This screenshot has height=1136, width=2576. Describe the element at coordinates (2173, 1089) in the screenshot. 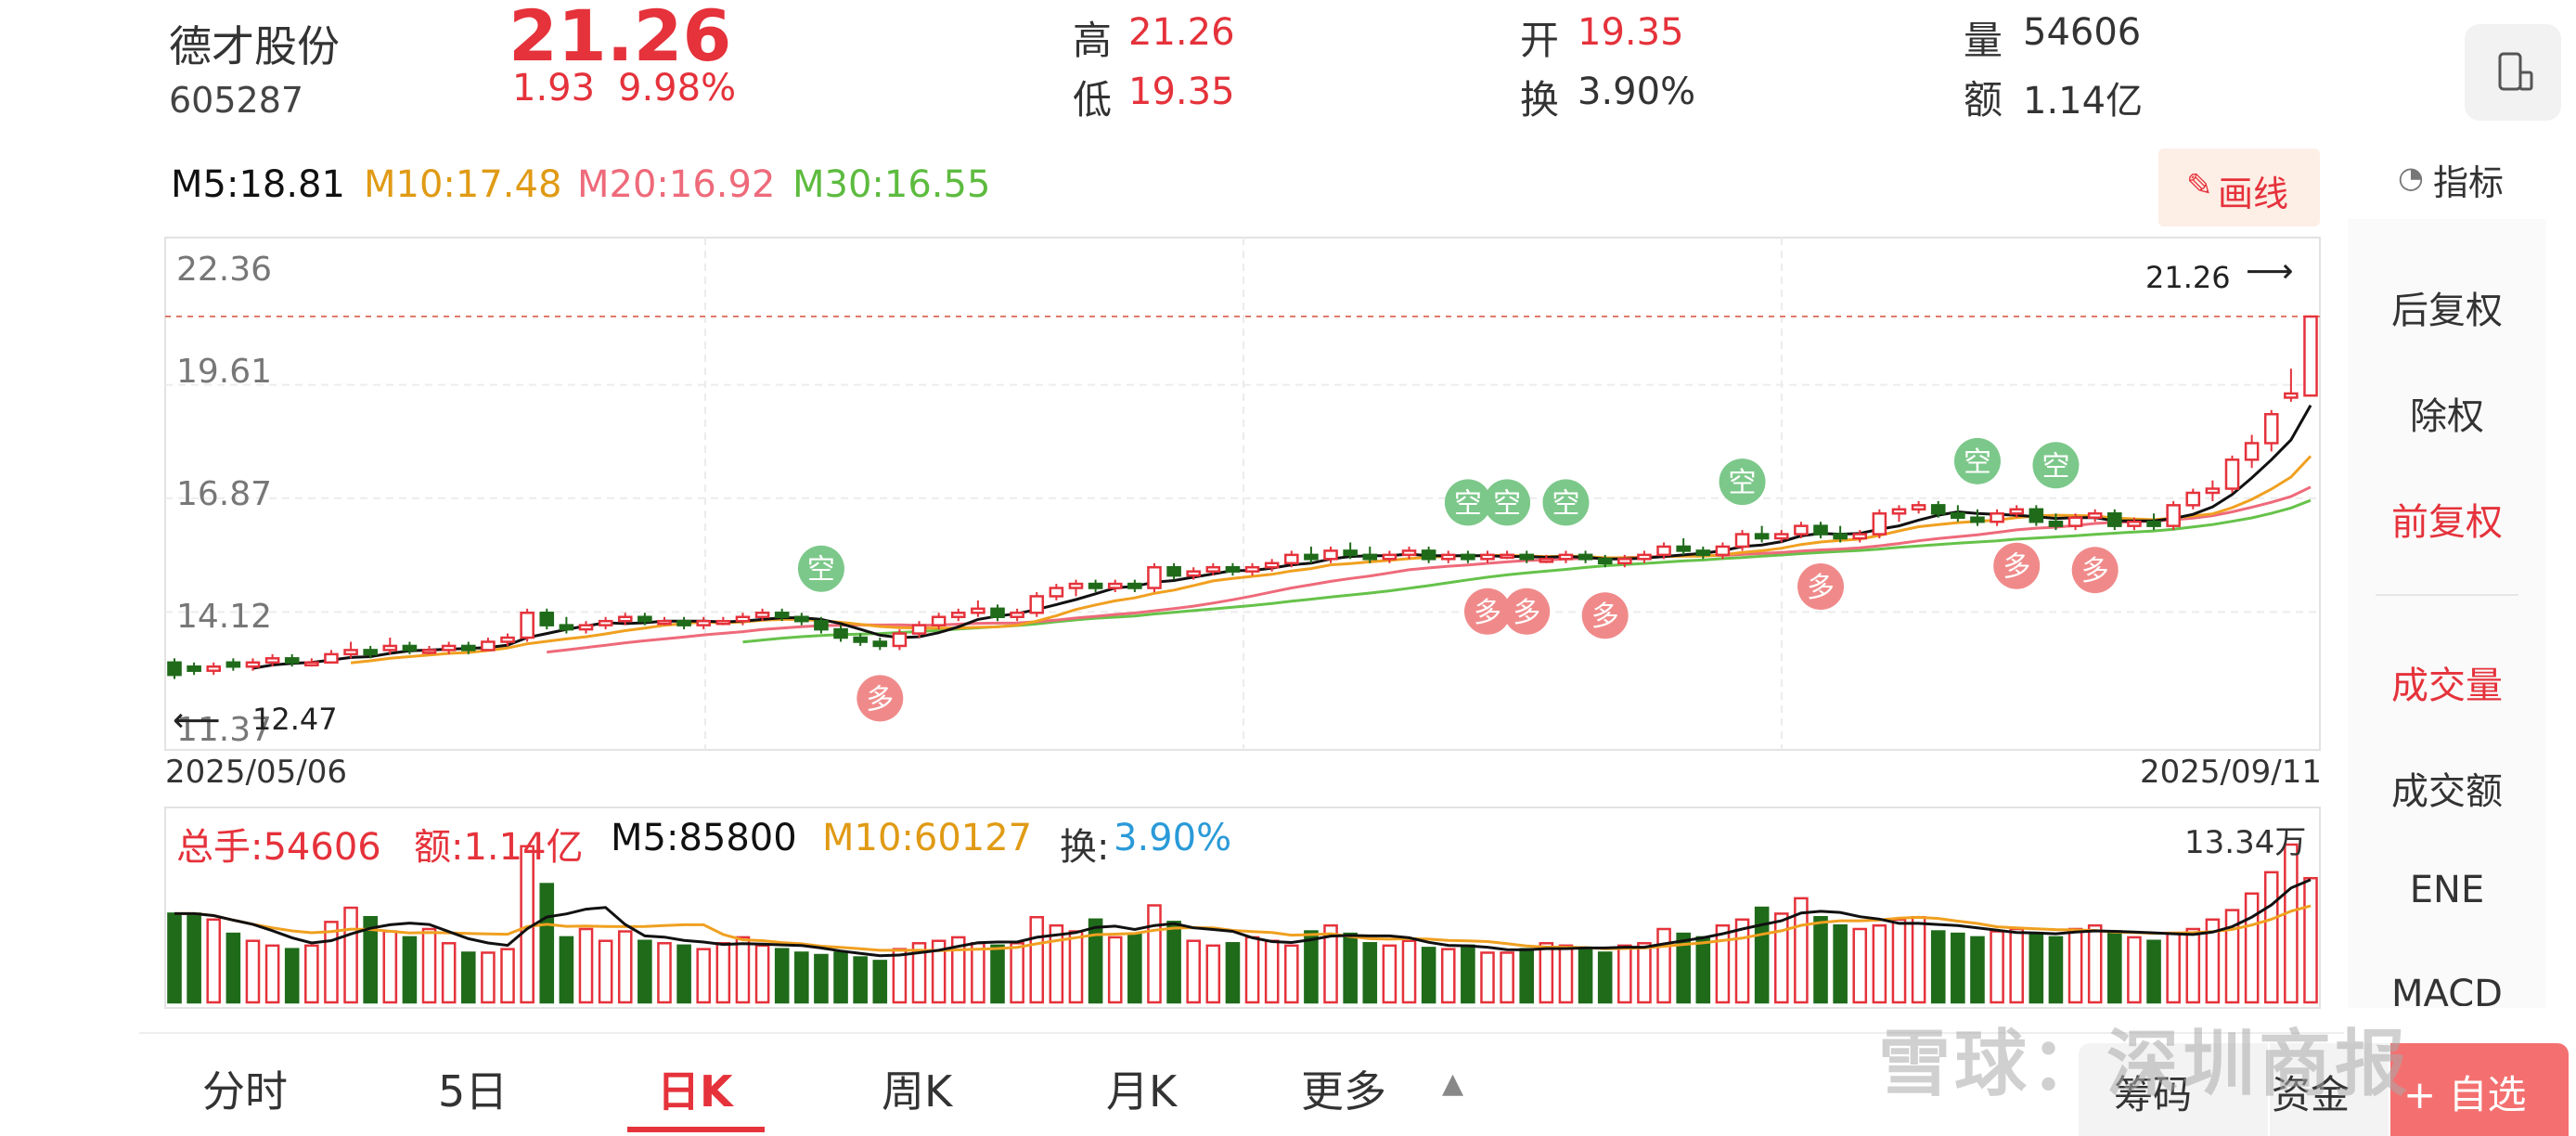

I see `chips-button: 筹码` at that location.